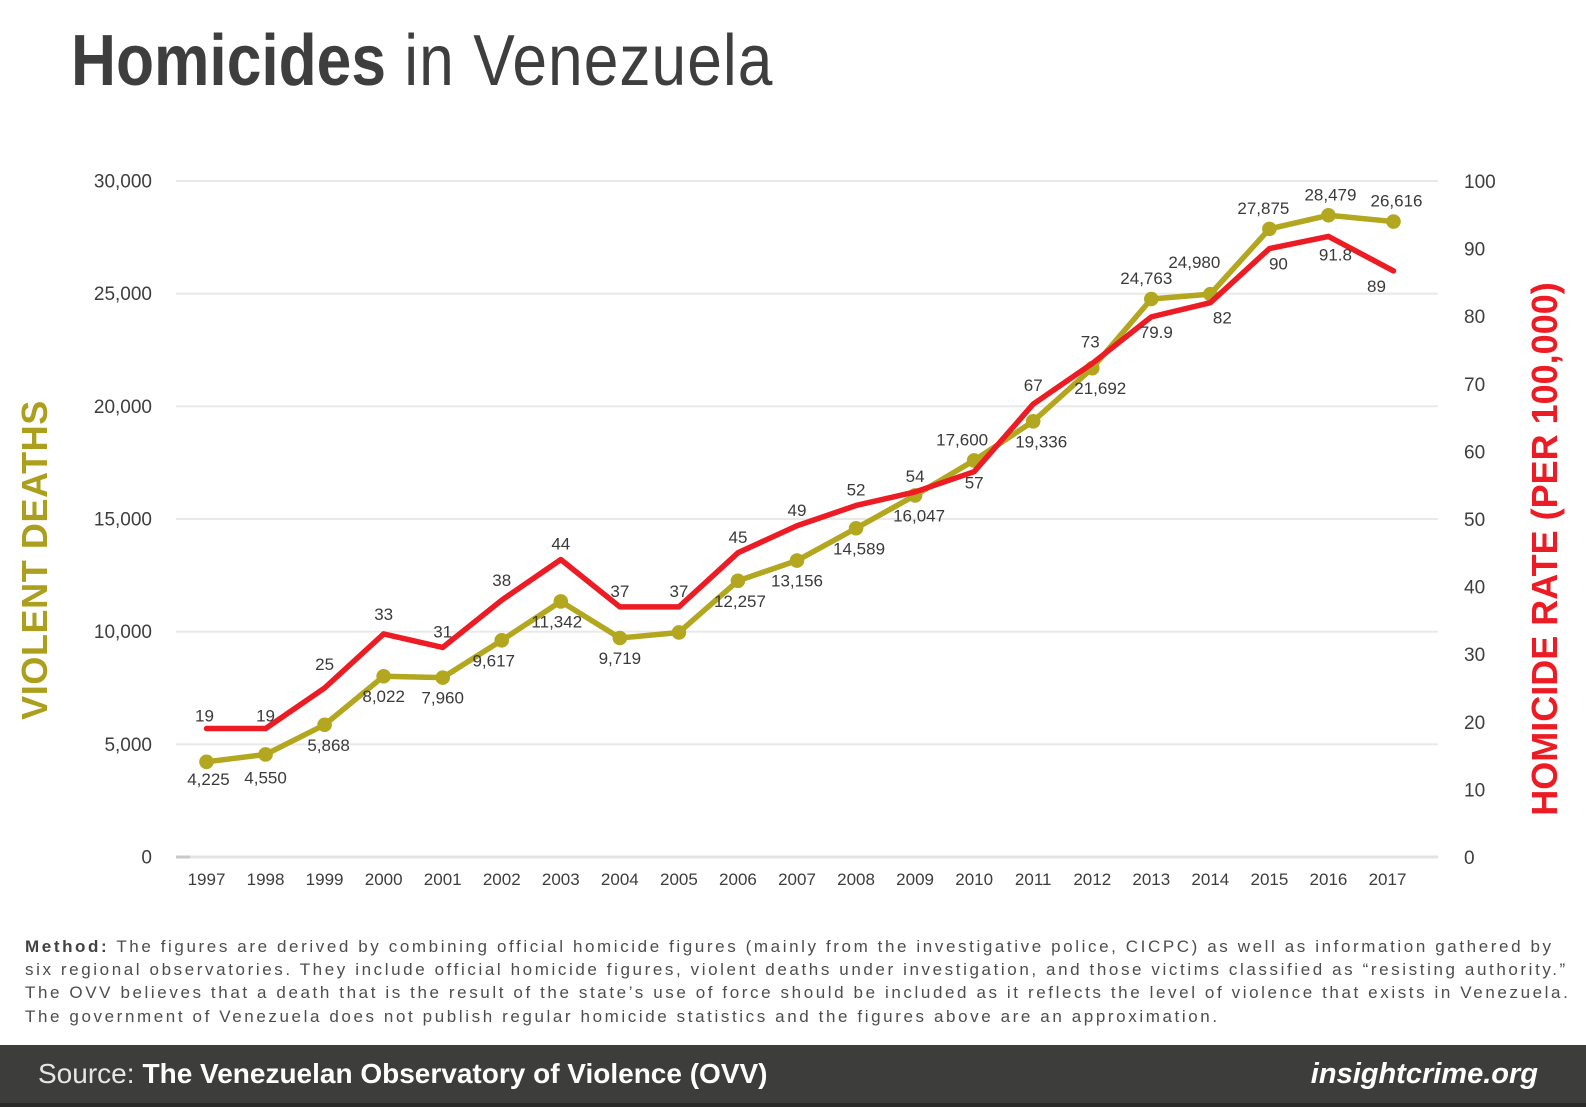 This screenshot has width=1586, height=1107. What do you see at coordinates (797, 510) in the screenshot?
I see `homicide-rate-label: 49` at bounding box center [797, 510].